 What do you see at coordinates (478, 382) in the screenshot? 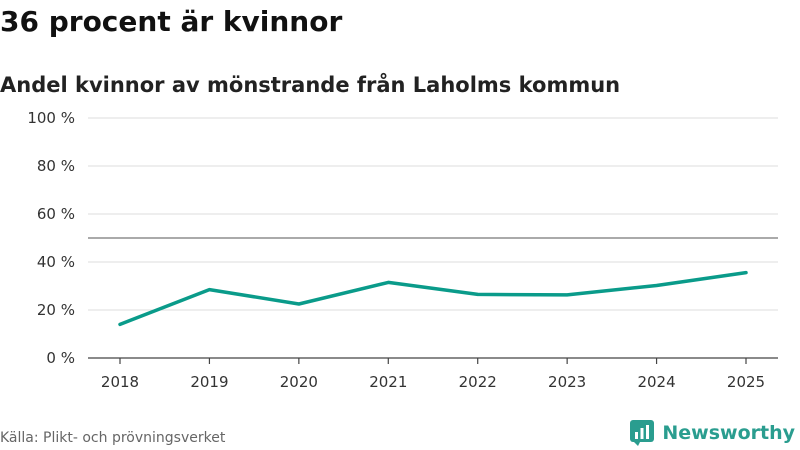
I see `x-tick-label: 2022` at bounding box center [478, 382].